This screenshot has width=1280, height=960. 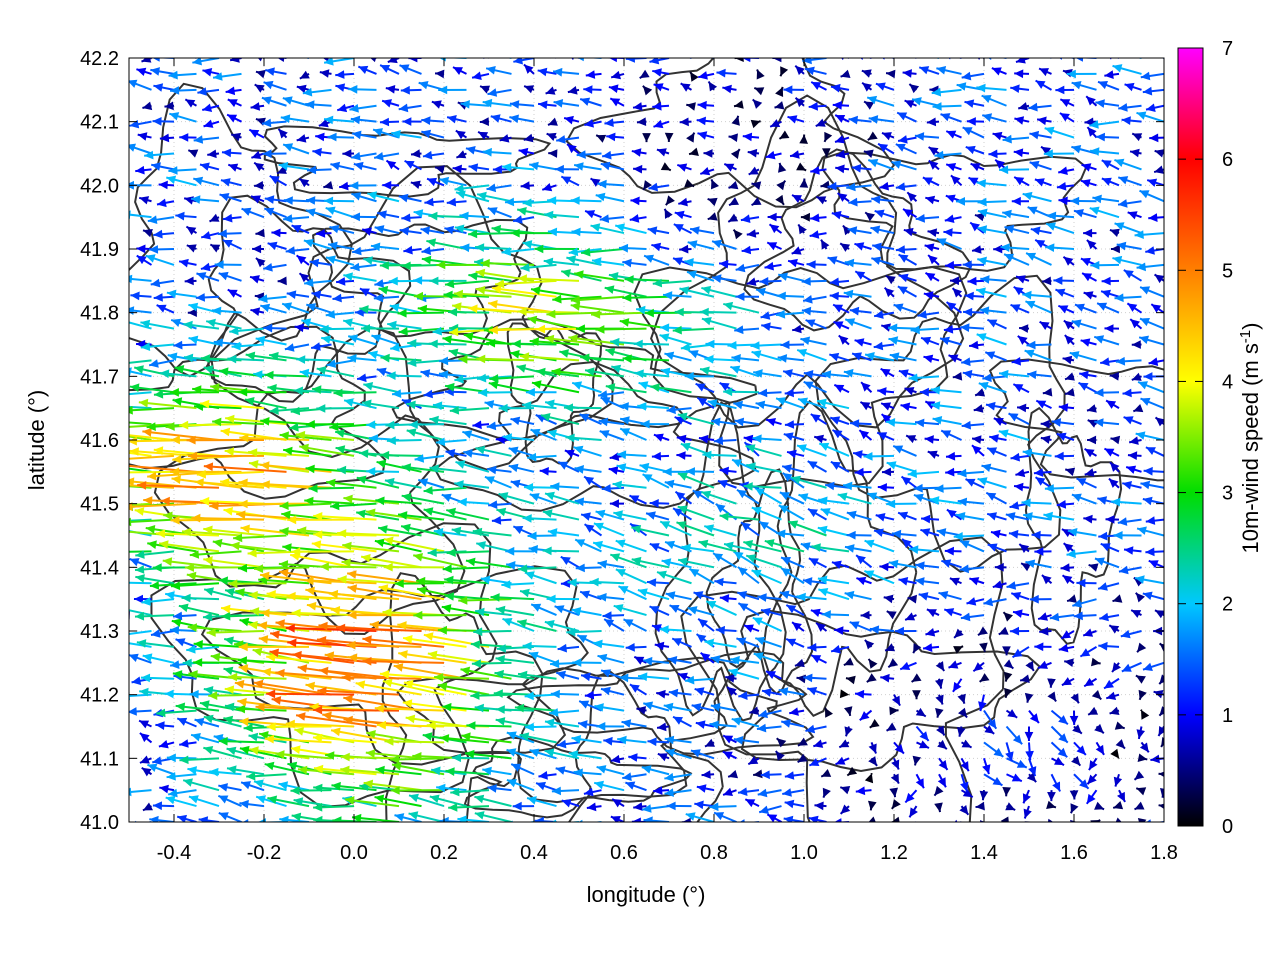 What do you see at coordinates (1190, 437) in the screenshot?
I see `colorbar` at bounding box center [1190, 437].